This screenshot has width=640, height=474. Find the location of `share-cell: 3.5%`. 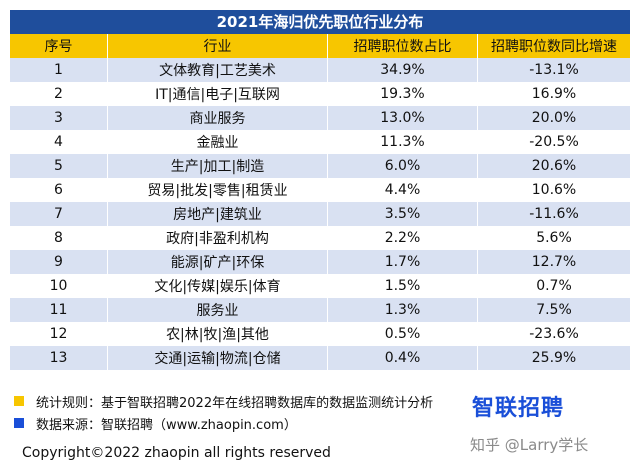

share-cell: 3.5% is located at coordinates (403, 214).